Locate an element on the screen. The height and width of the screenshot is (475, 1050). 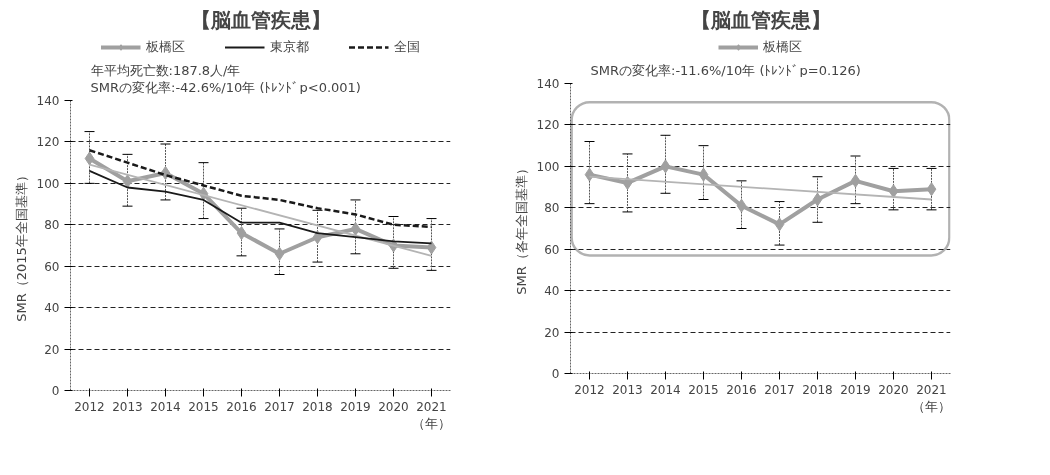
legend-label: 全国 is located at coordinates (406, 47).